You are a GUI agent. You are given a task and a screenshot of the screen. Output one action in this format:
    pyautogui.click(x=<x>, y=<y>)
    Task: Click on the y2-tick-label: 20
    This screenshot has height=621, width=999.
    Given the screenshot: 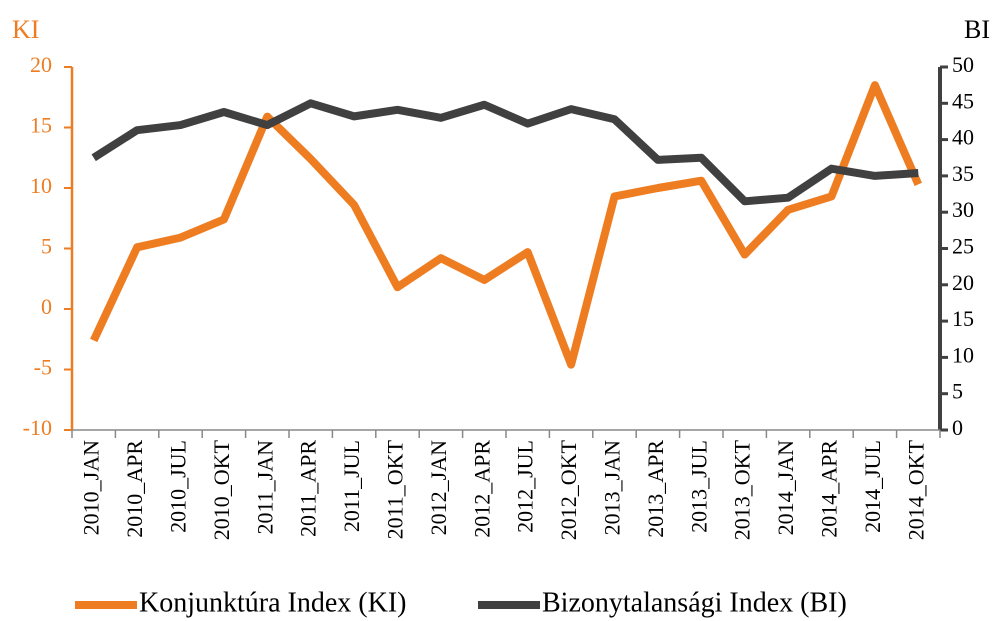 What is the action you would take?
    pyautogui.click(x=963, y=282)
    